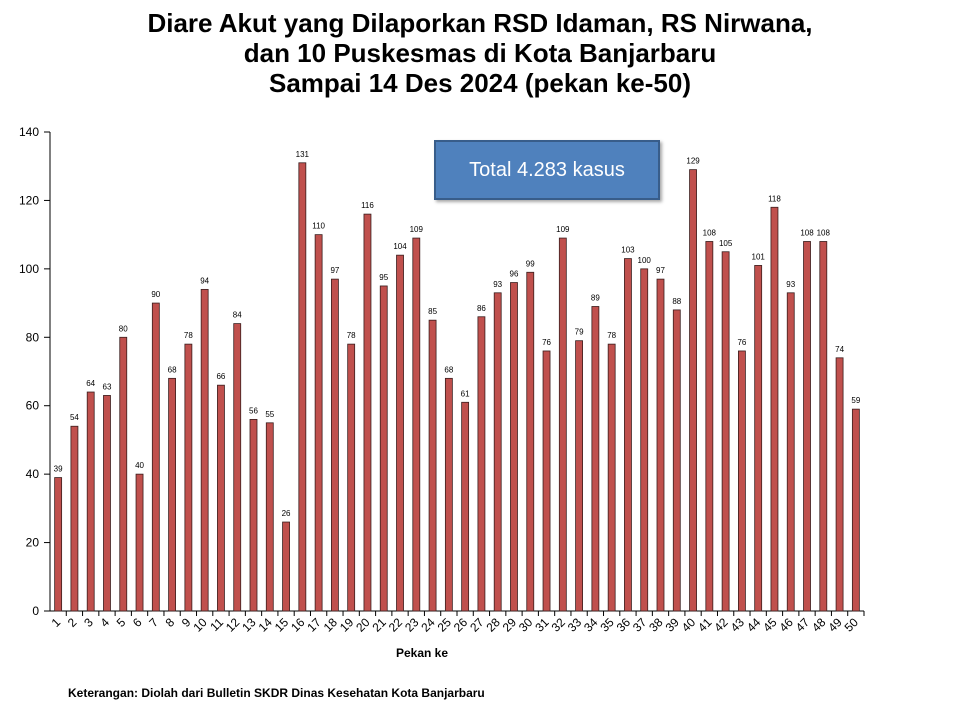 This screenshot has width=960, height=720. Describe the element at coordinates (29, 132) in the screenshot. I see `y-tick-label: 140` at that location.